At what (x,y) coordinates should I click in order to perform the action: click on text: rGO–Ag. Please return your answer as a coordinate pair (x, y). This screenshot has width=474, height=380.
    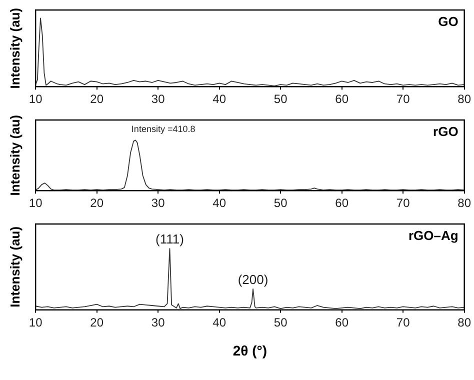
    Looking at the image, I should click on (433, 236).